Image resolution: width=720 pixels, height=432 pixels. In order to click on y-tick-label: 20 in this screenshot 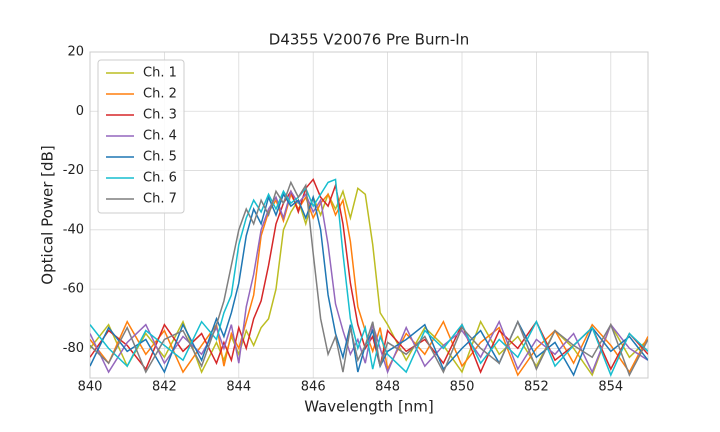, I will do `click(75, 52)`.